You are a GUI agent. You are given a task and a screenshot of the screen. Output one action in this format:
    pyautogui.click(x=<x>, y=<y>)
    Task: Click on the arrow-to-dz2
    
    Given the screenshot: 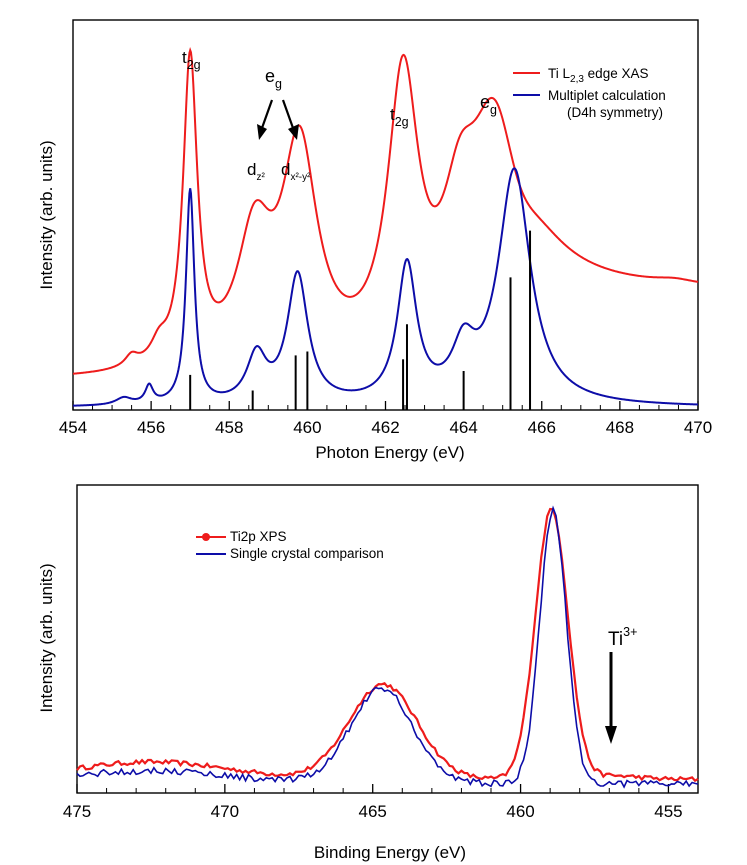 What is the action you would take?
    pyautogui.click(x=265, y=119)
    